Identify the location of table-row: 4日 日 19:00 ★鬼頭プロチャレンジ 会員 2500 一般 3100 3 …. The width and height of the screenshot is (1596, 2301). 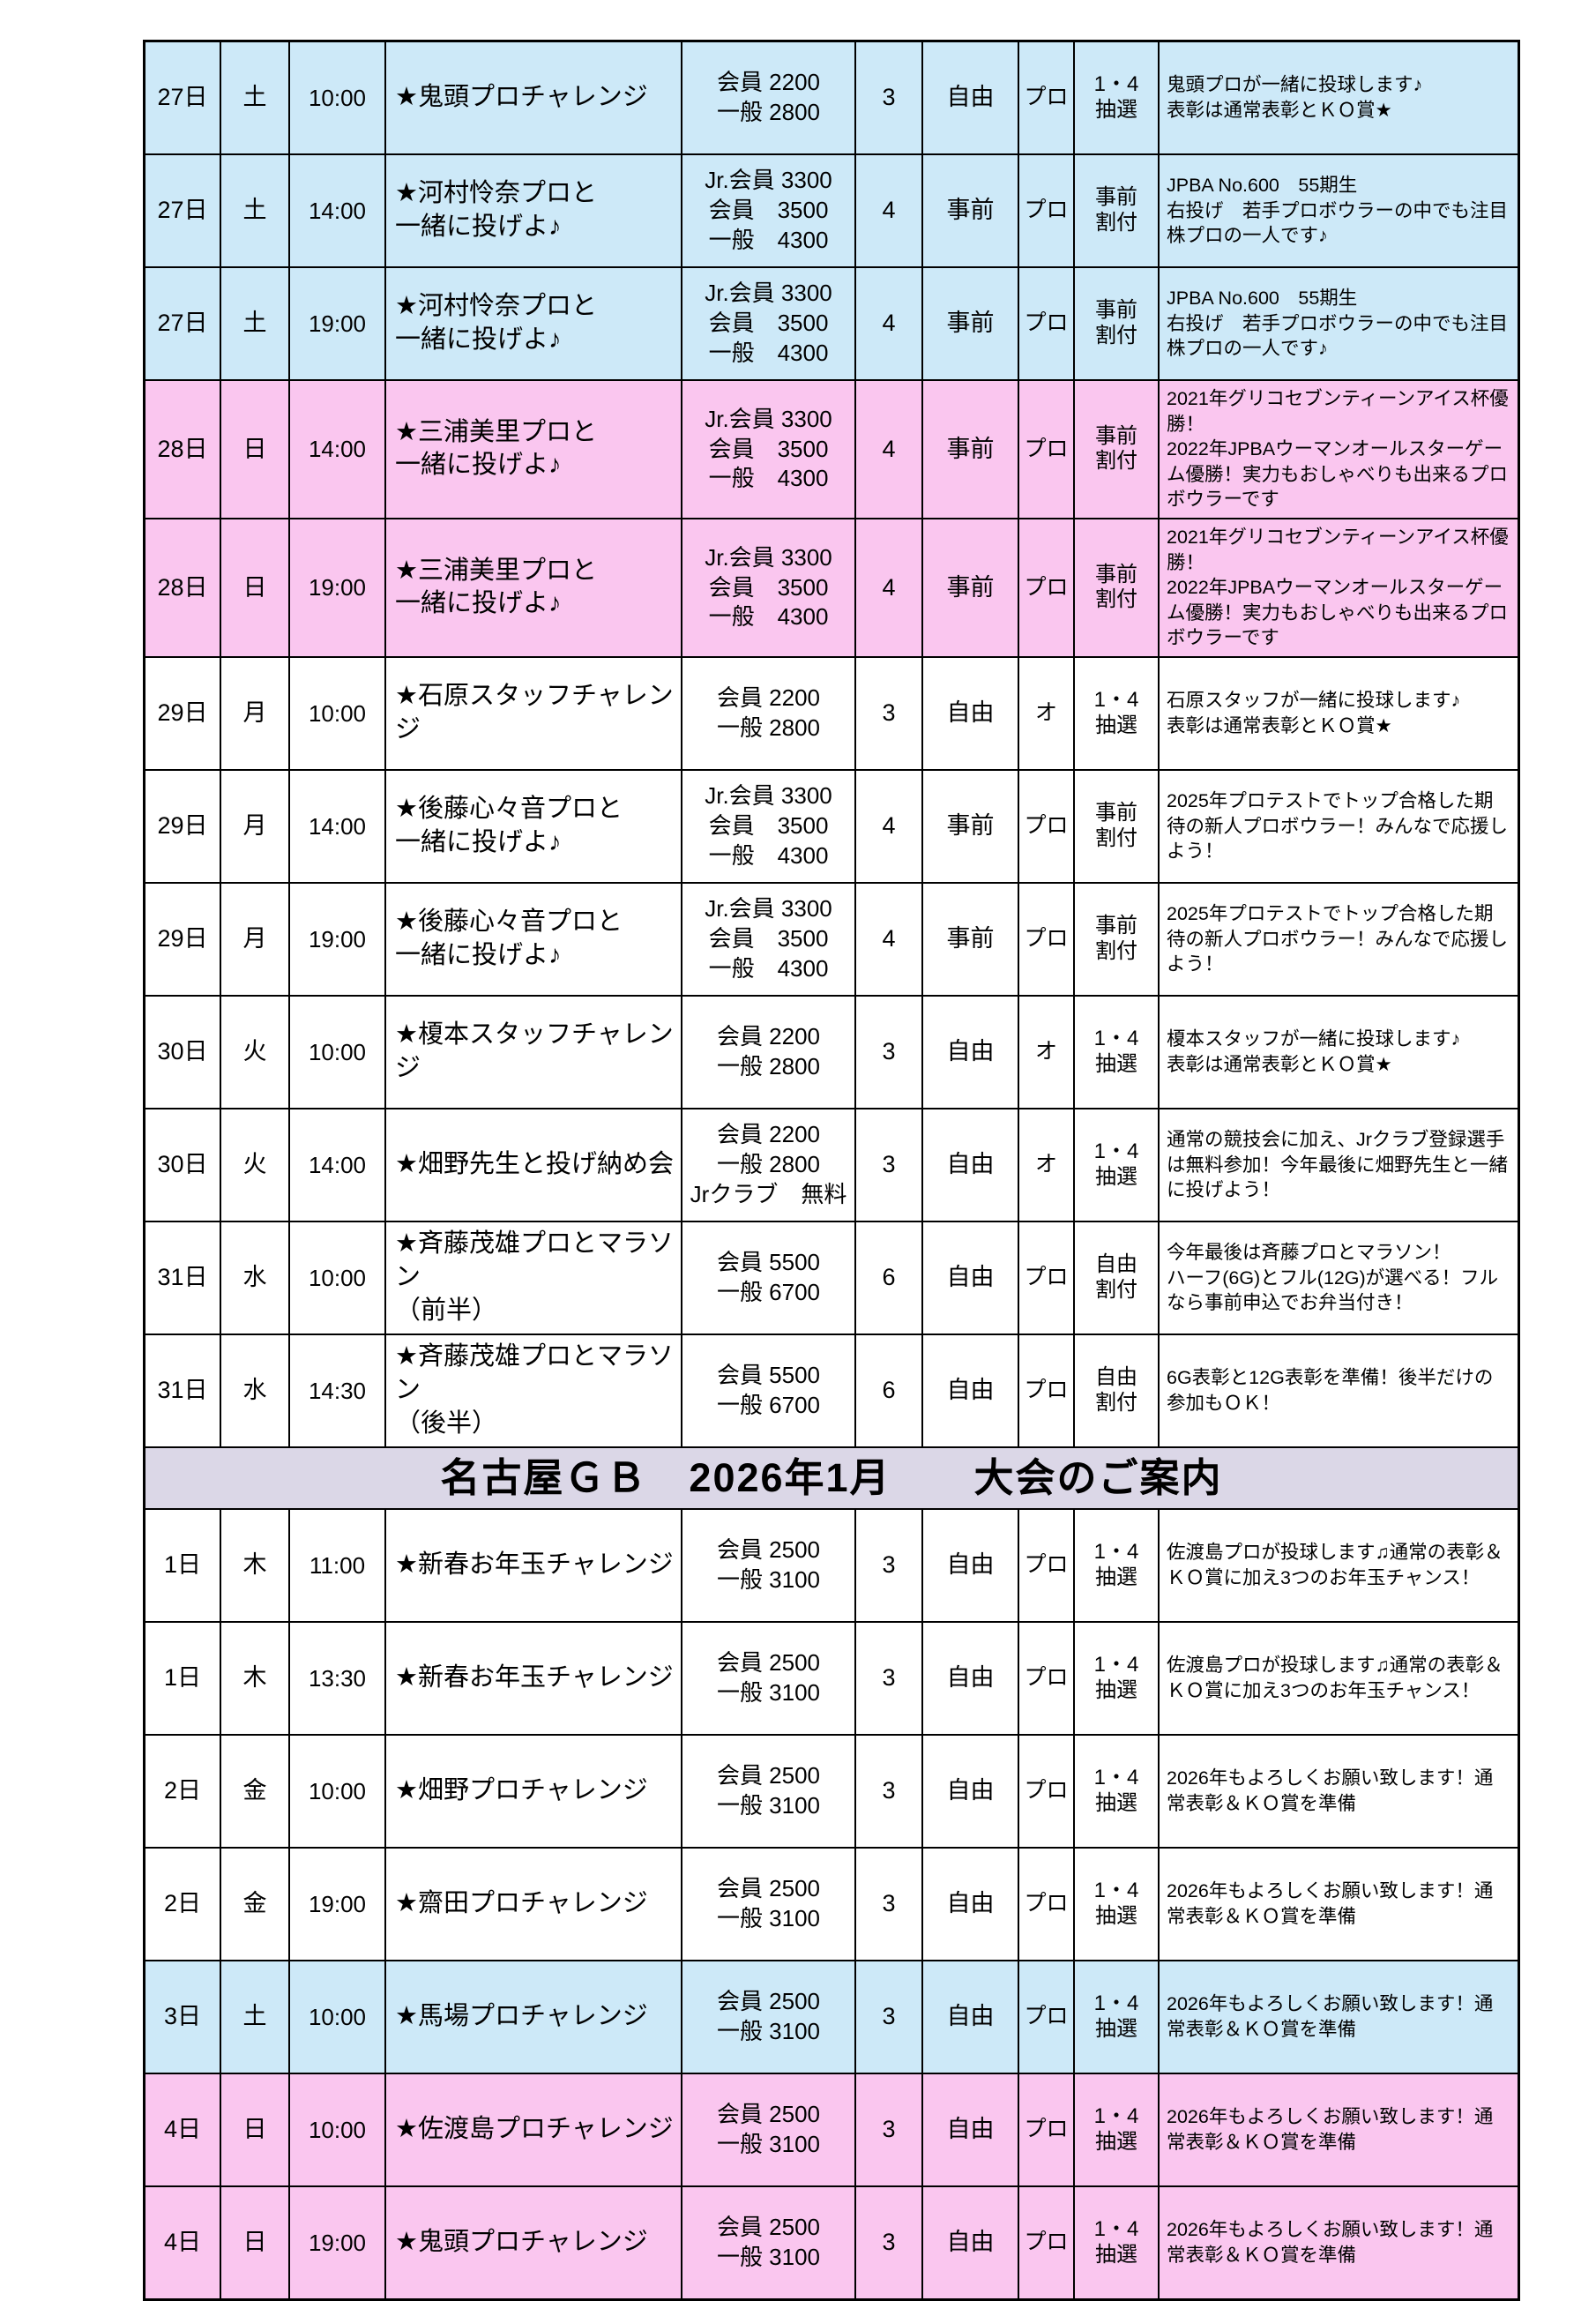
(831, 2243).